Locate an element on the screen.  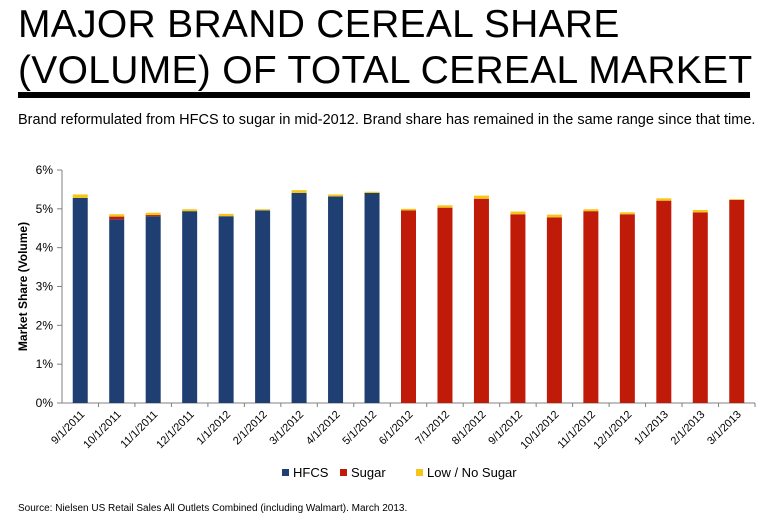
x-tick-label: 2/1/2012 is located at coordinates (250, 428).